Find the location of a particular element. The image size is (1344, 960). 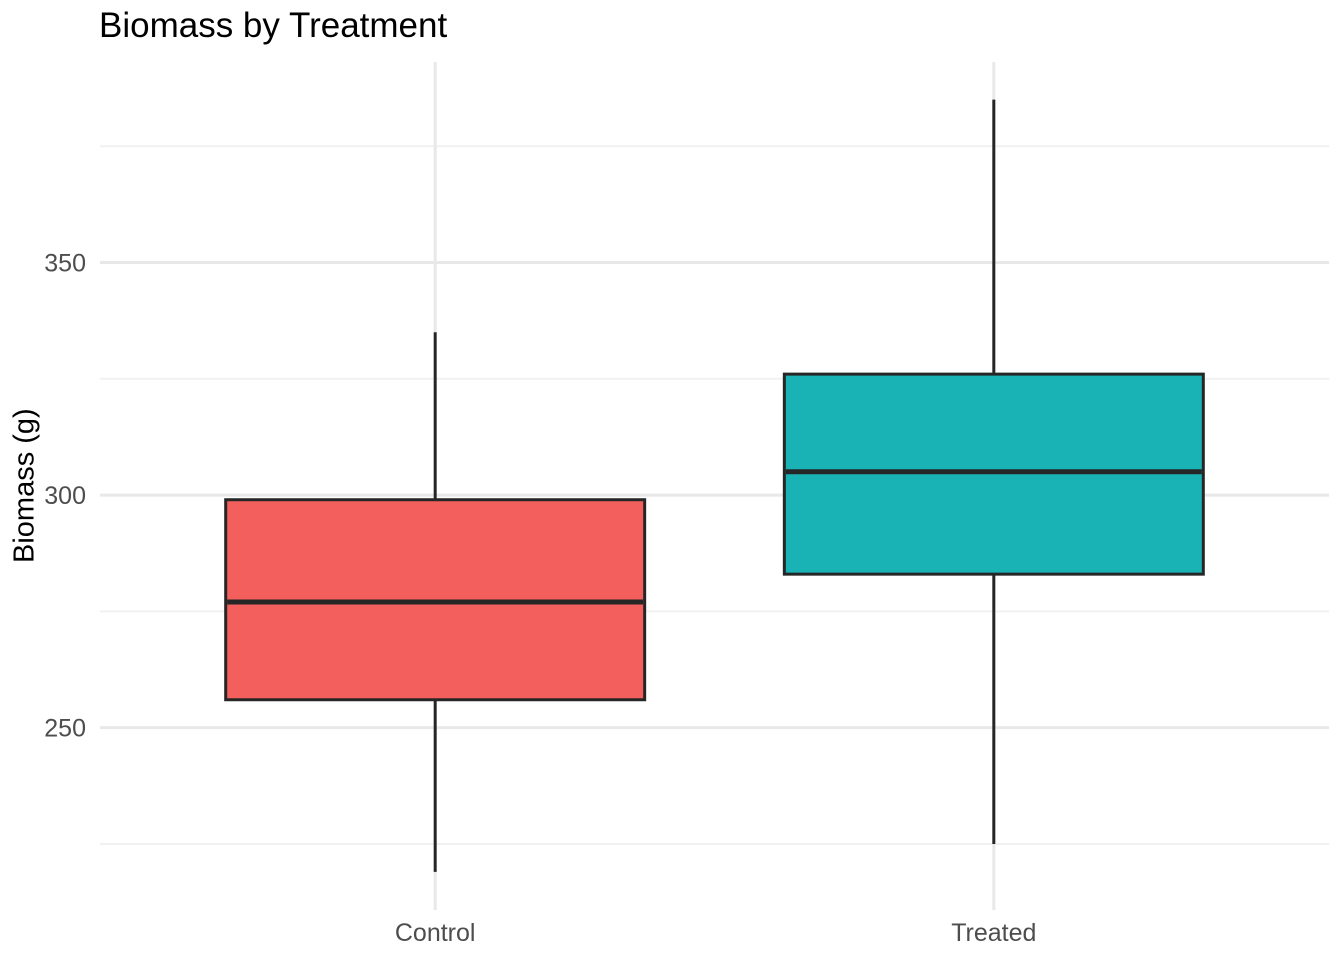

y-tick-label-300: 300 is located at coordinates (65, 496).